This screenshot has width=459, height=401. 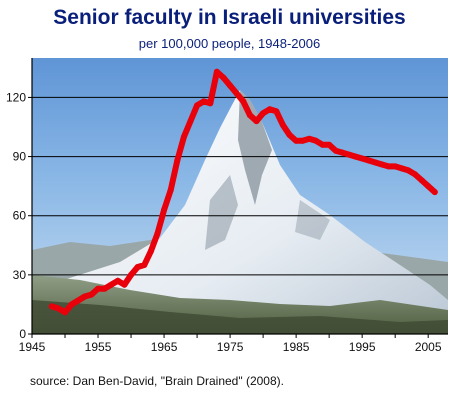 What do you see at coordinates (256, 121) in the screenshot?
I see `data-point-1979` at bounding box center [256, 121].